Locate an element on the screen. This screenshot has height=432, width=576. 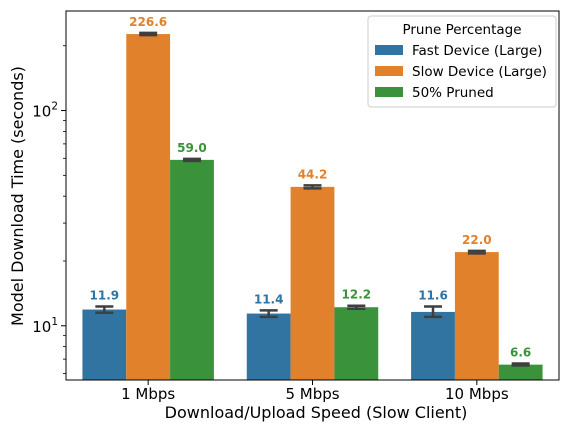
data-label: 59.0 is located at coordinates (192, 148).